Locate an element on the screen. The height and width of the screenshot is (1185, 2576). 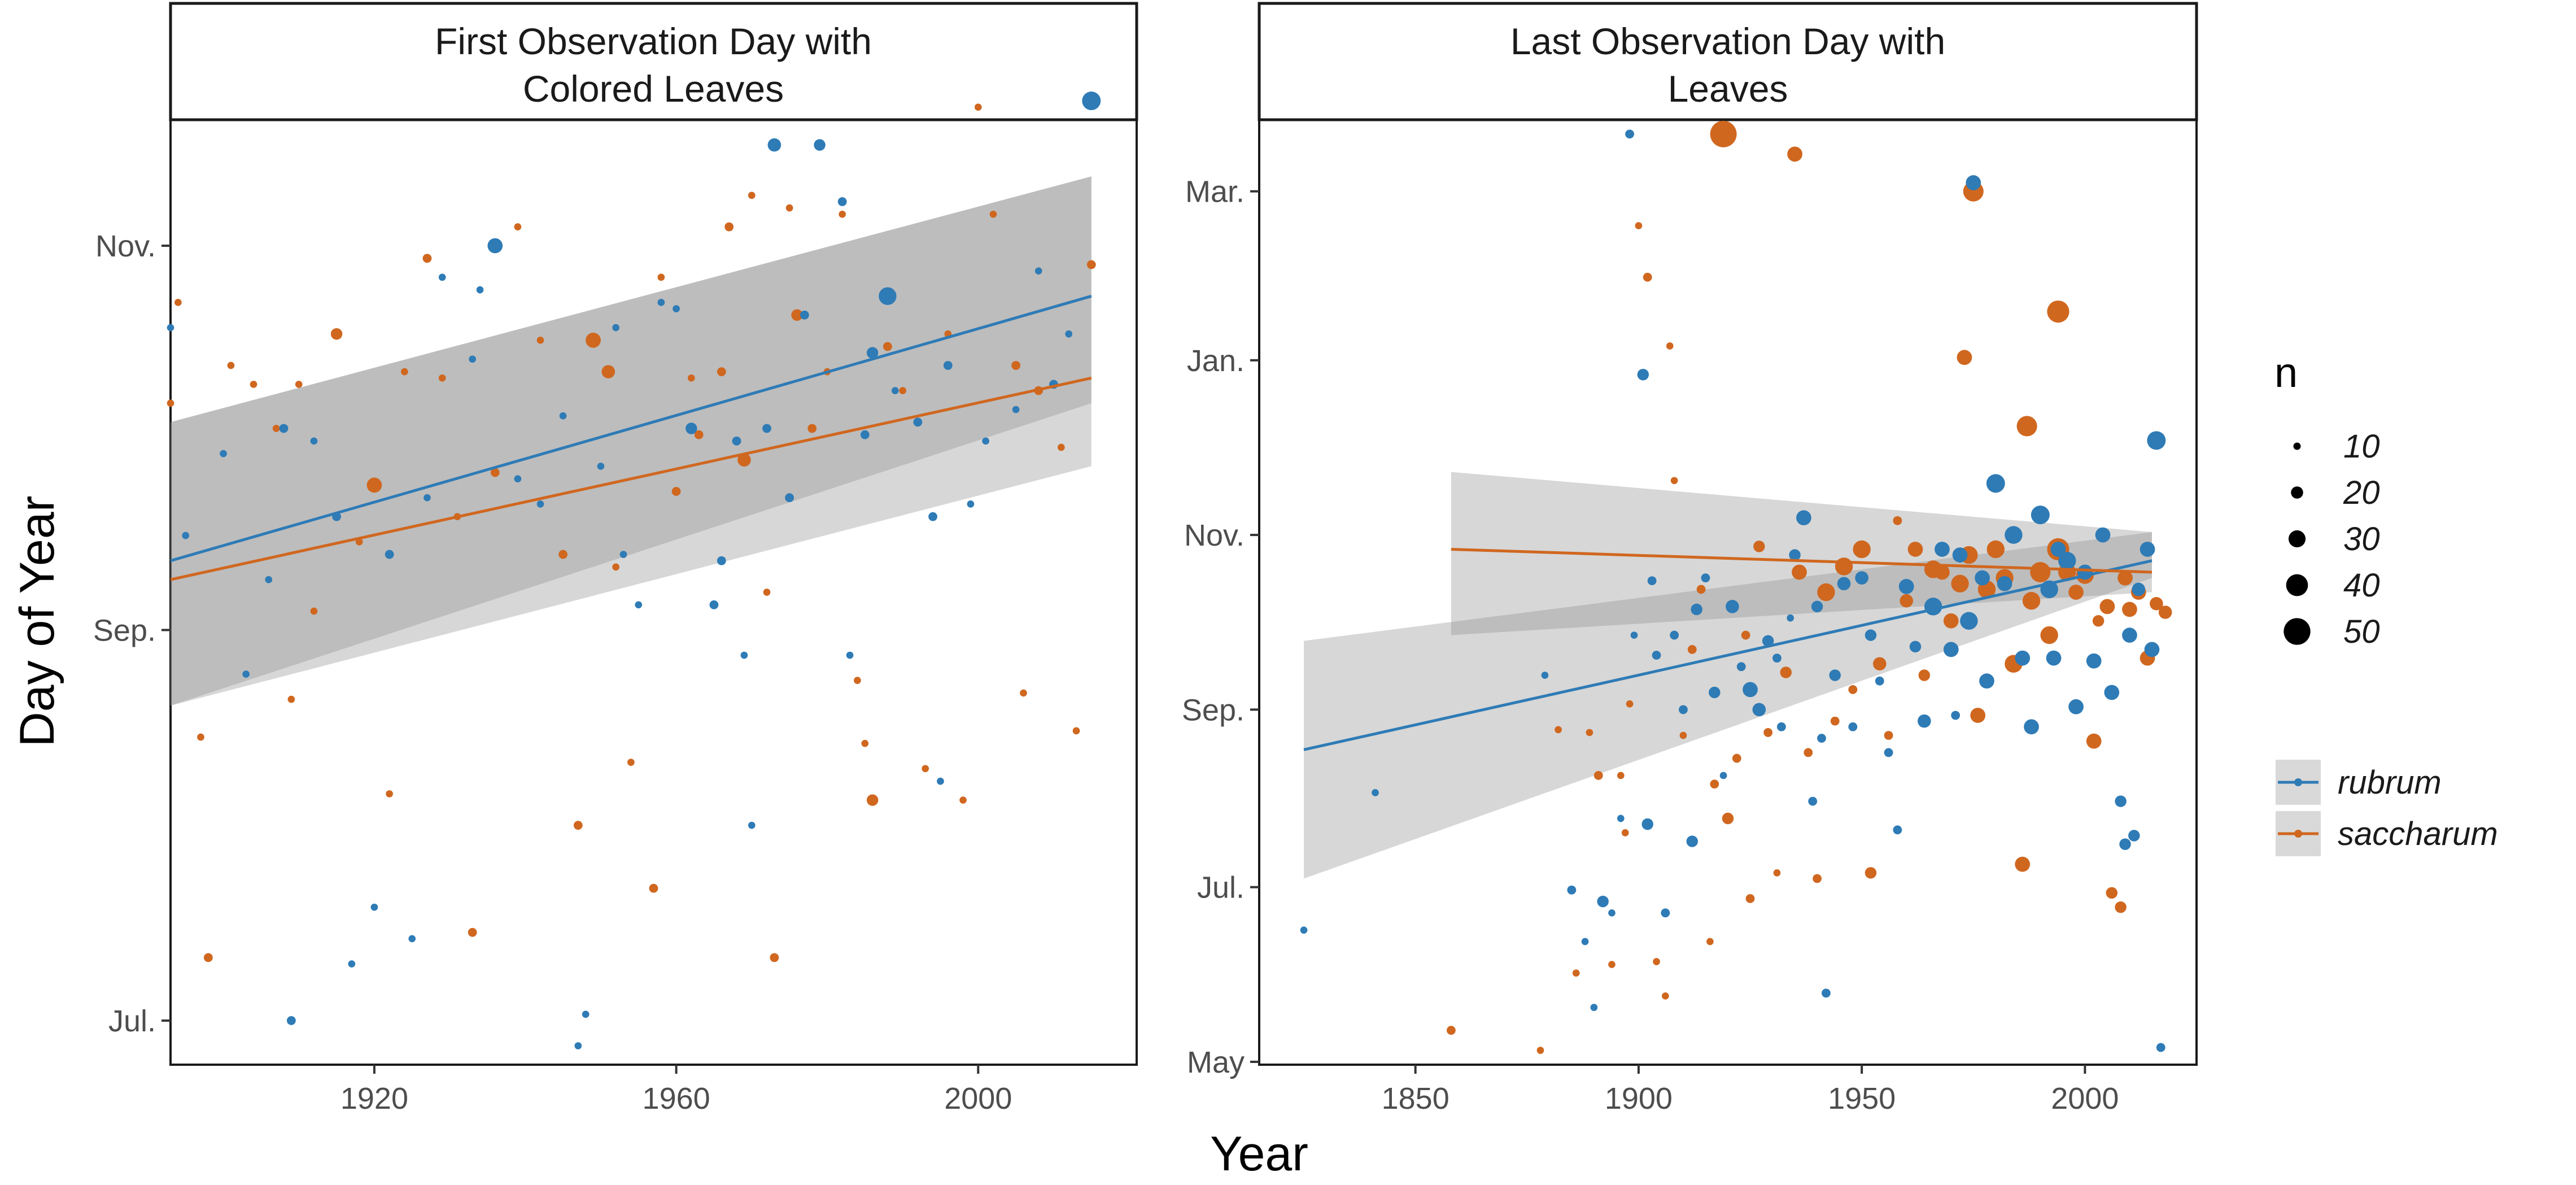
x-axis-title: Year is located at coordinates (1259, 1154).